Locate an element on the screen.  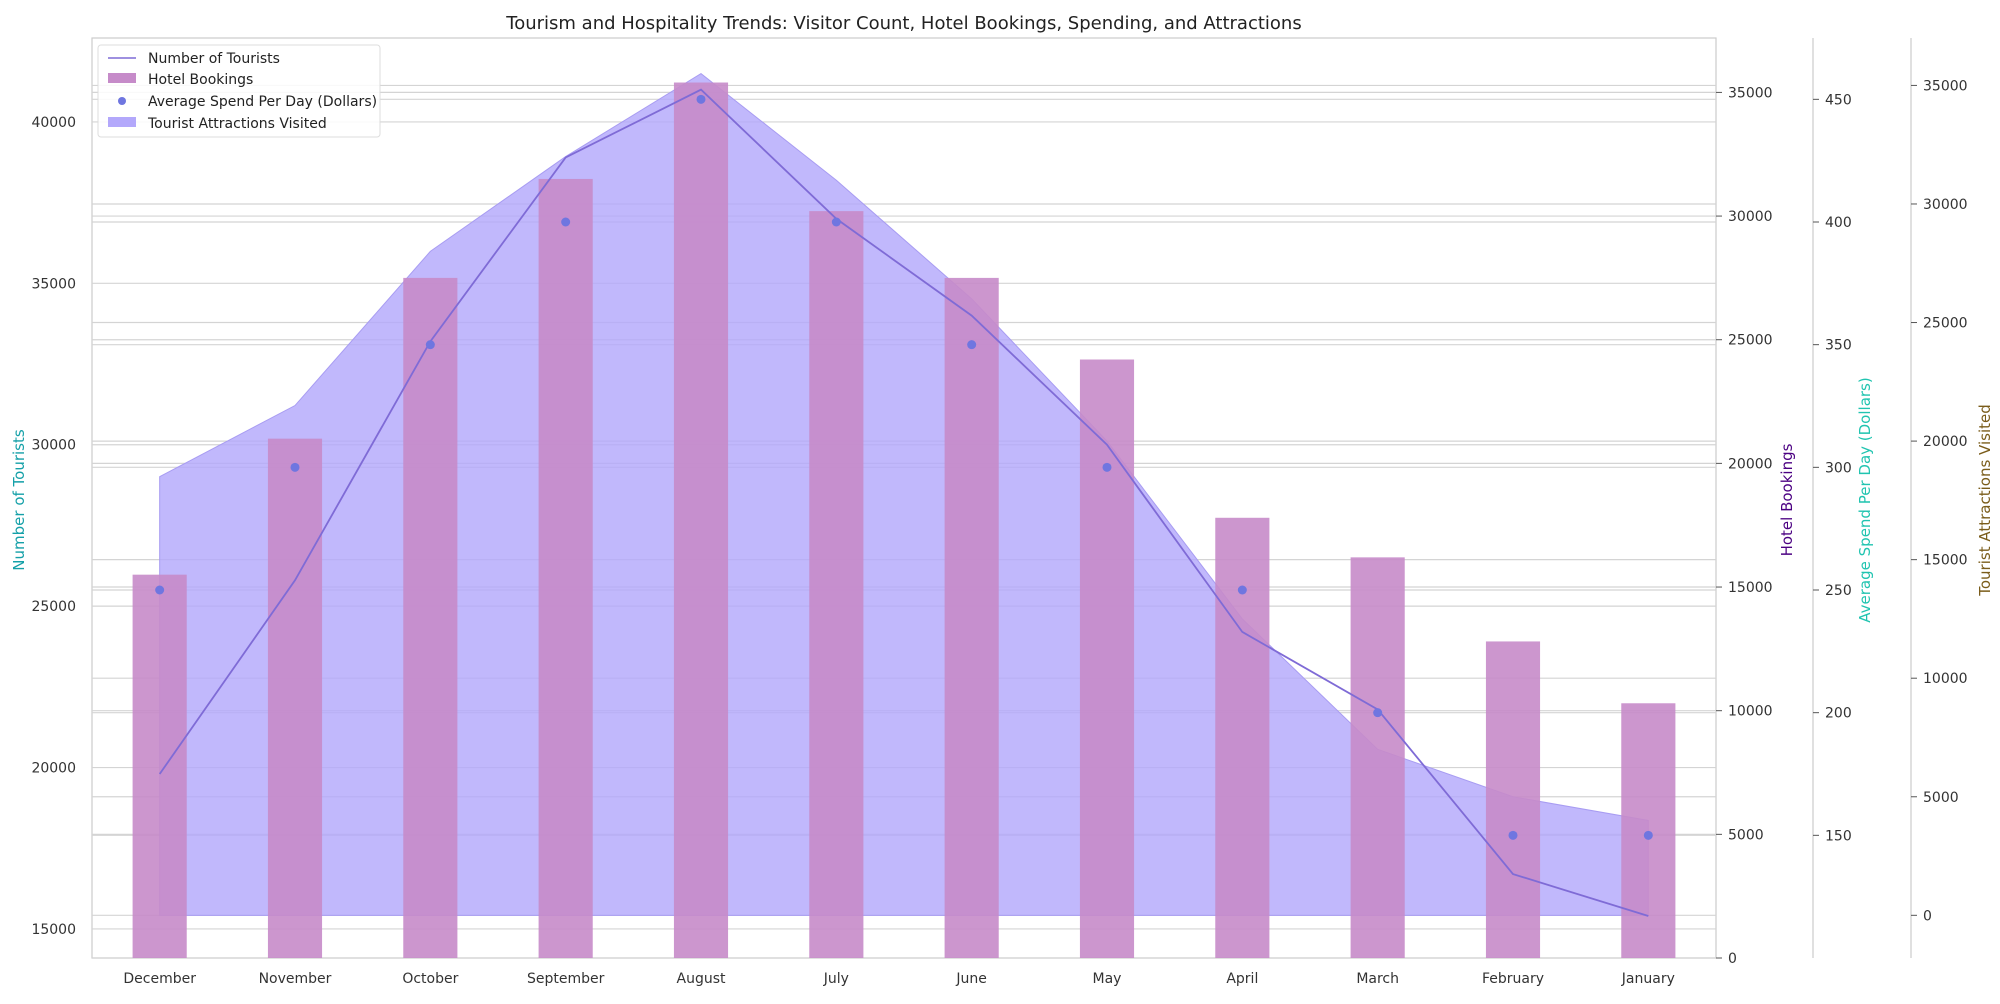
y-tick-label-right2: 300 is located at coordinates (1838, 468).